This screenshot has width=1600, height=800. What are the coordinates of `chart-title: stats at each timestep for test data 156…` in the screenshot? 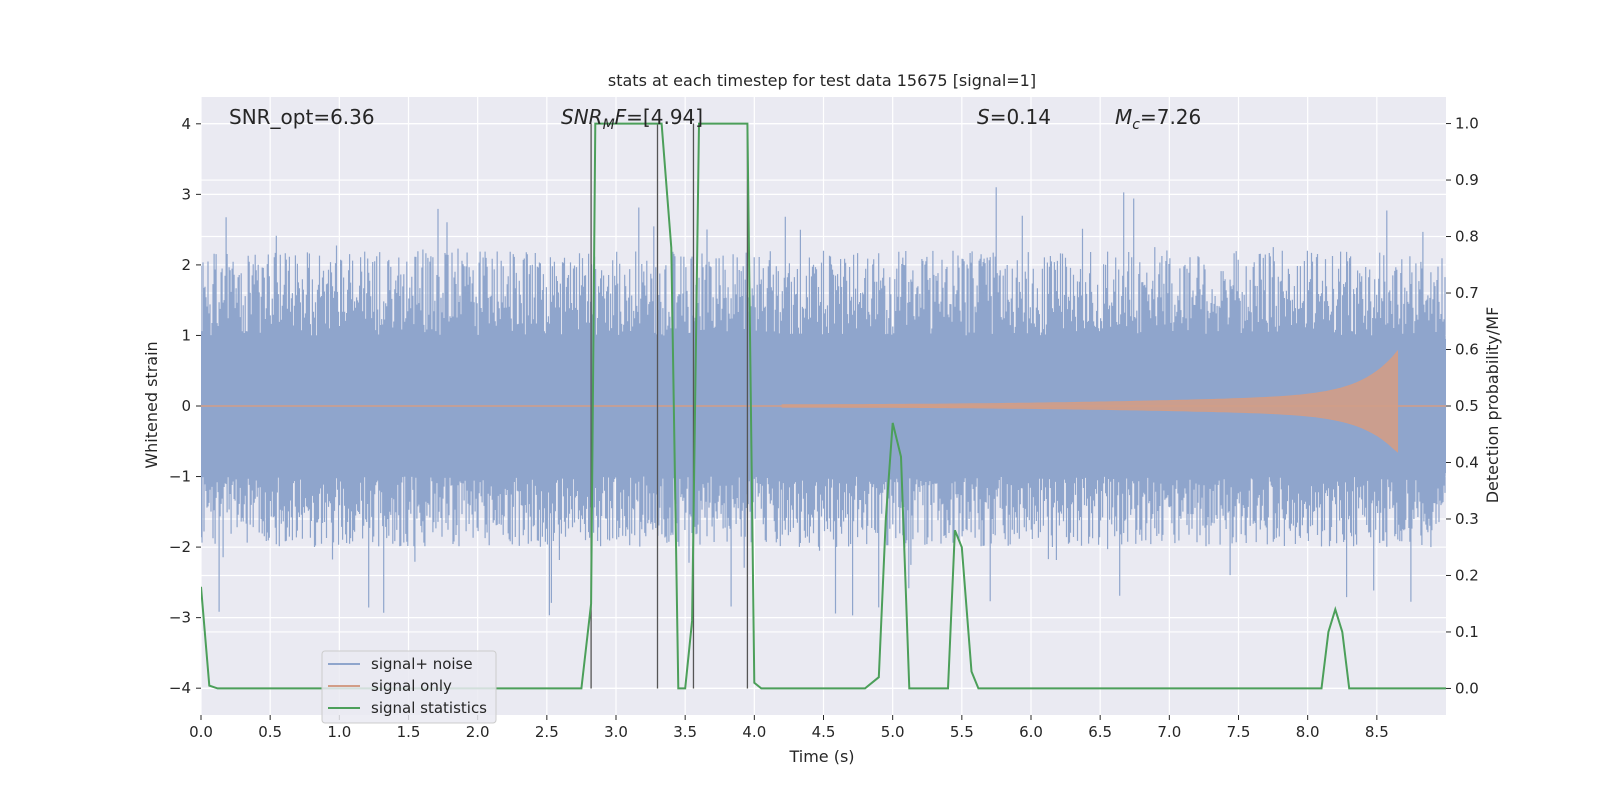 It's located at (822, 80).